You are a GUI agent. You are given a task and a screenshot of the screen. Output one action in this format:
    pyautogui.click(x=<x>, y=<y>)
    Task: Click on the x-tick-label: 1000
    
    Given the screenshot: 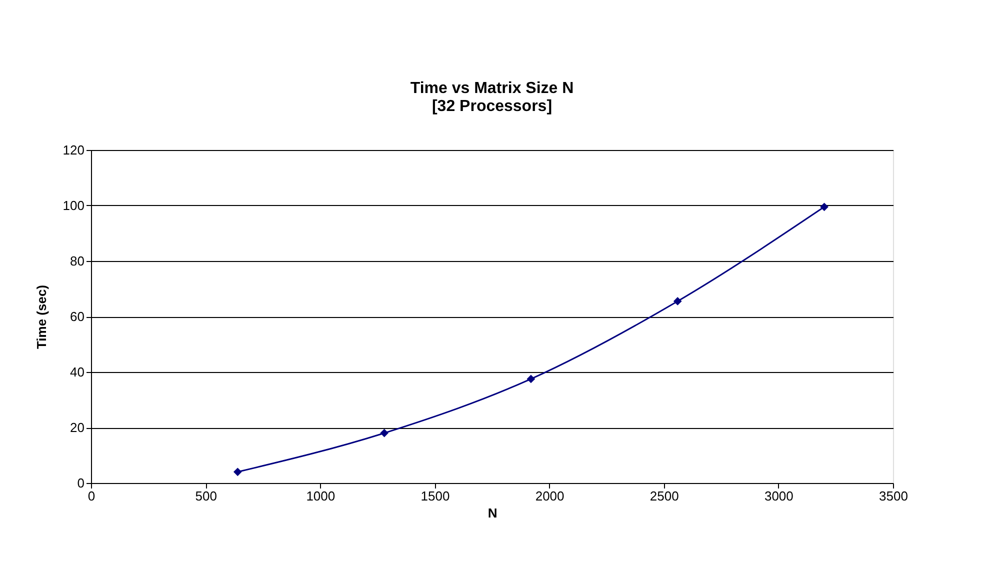 What is the action you would take?
    pyautogui.click(x=321, y=496)
    